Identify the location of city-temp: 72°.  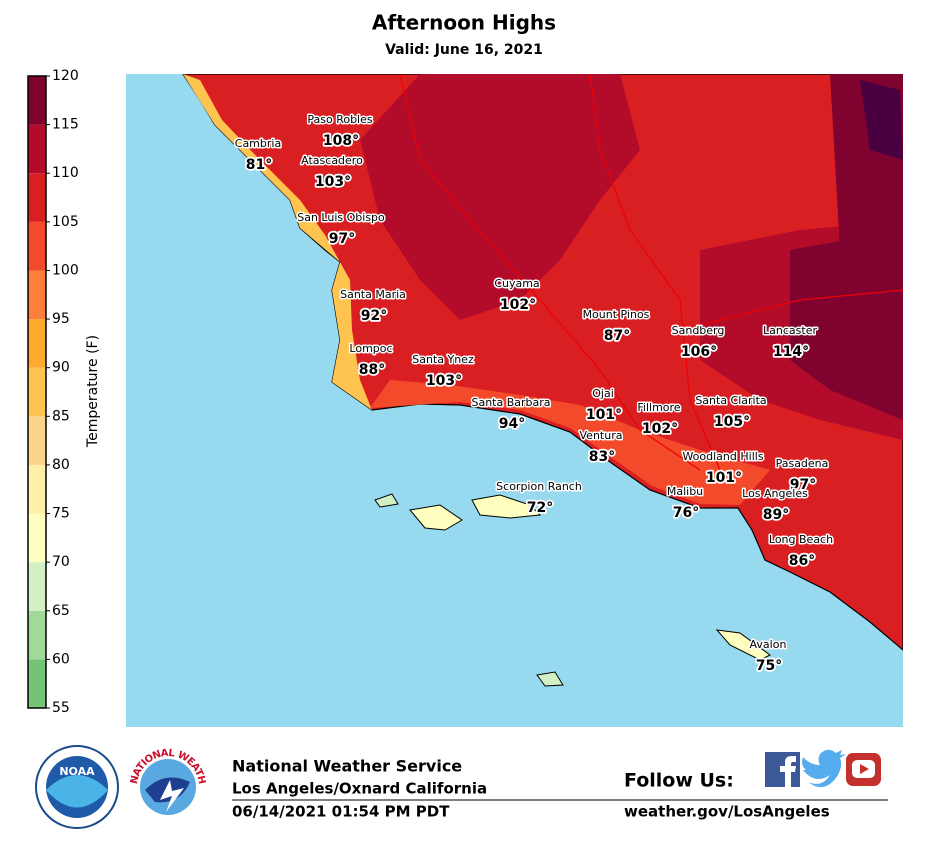
(540, 508).